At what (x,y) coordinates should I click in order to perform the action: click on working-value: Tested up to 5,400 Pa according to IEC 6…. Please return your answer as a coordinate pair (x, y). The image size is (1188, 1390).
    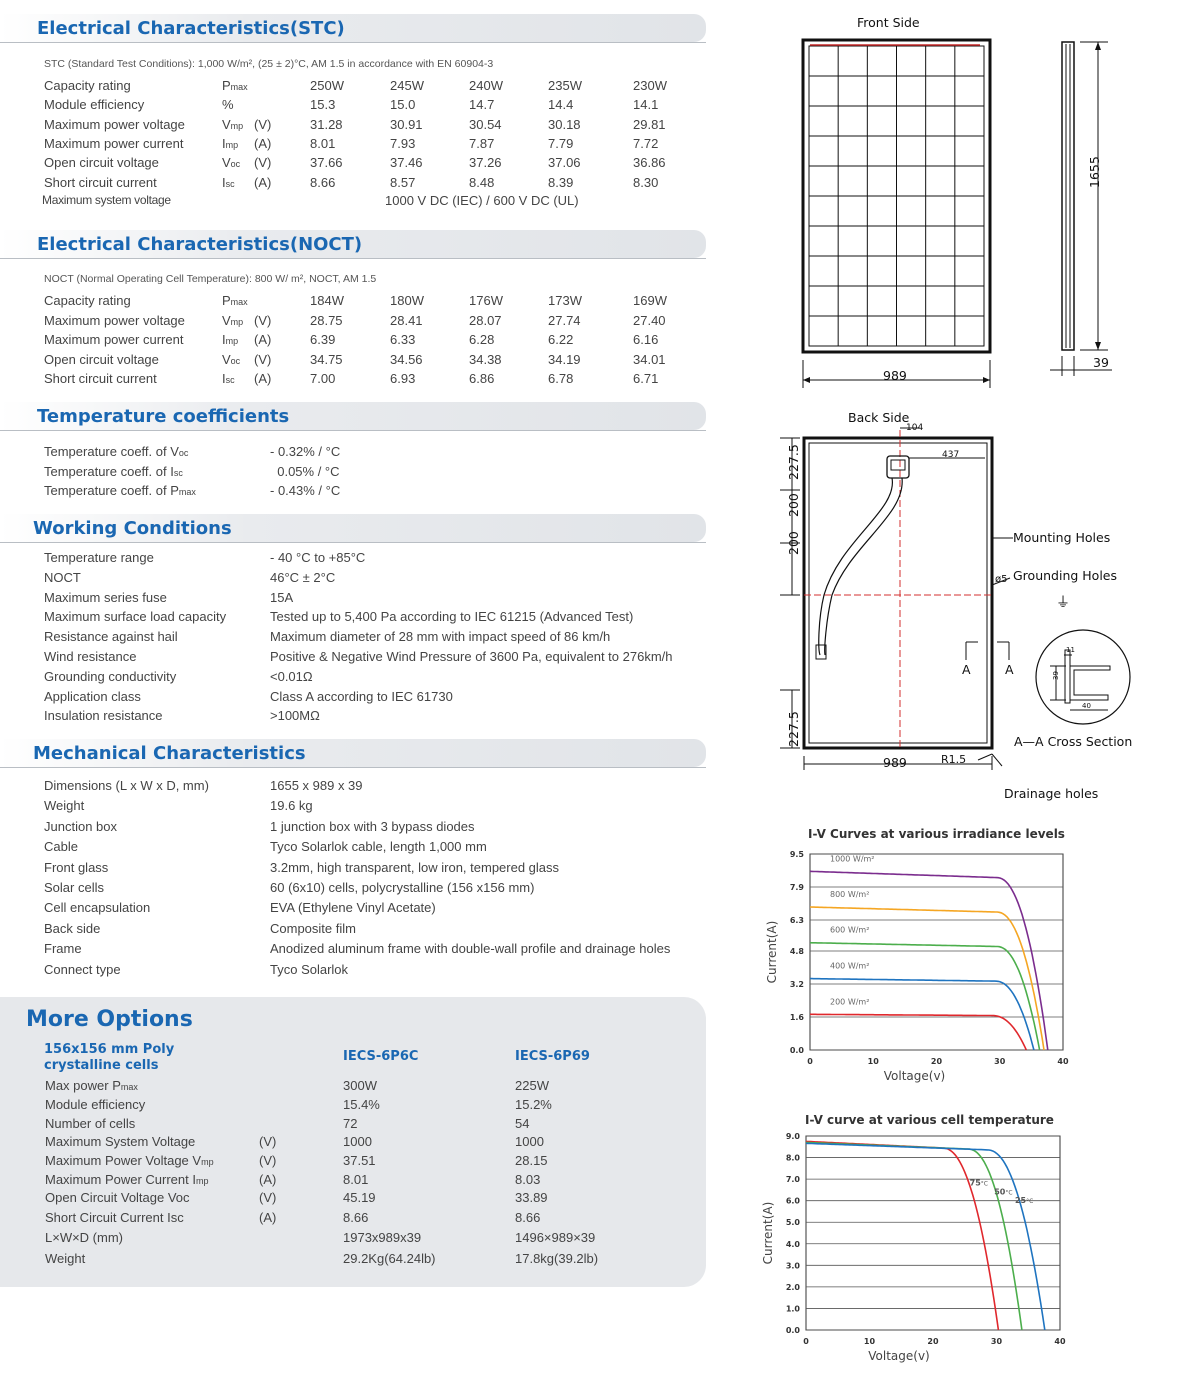
    Looking at the image, I should click on (452, 617).